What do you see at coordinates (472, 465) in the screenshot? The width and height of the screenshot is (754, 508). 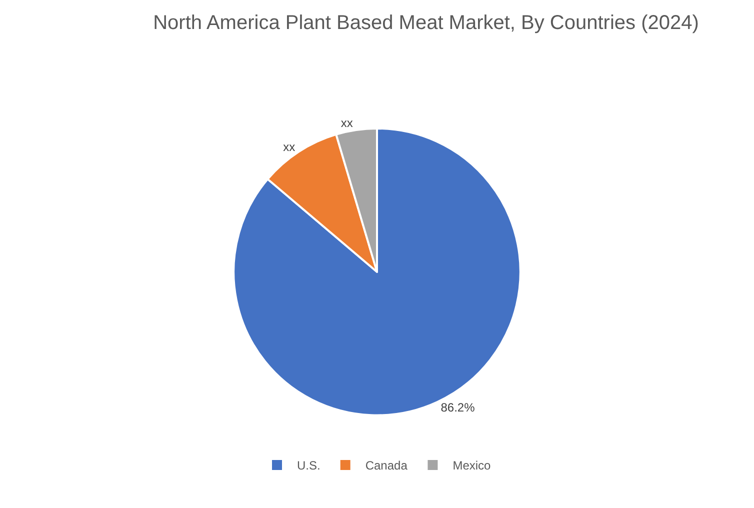 I see `legend-label: Mexico` at bounding box center [472, 465].